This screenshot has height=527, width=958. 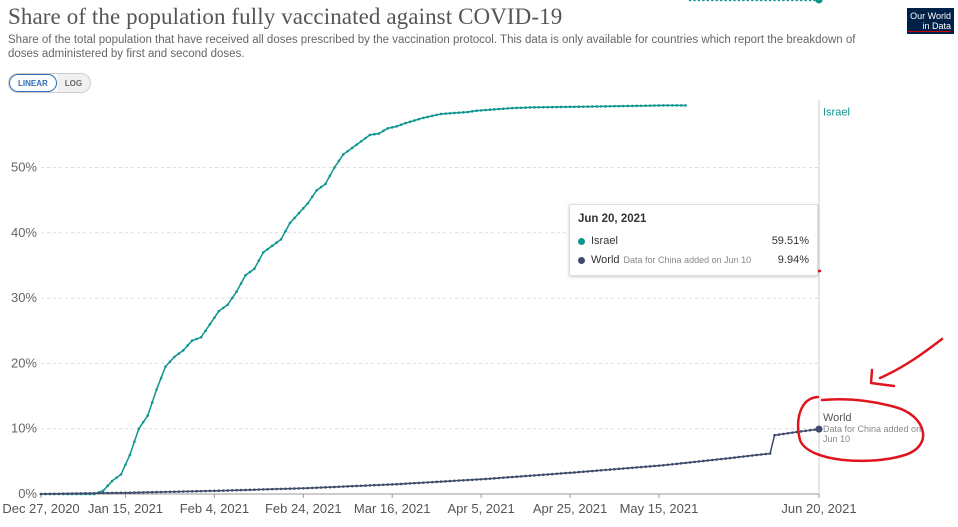 What do you see at coordinates (818, 508) in the screenshot?
I see `x-tick-label: Jun 20, 2021` at bounding box center [818, 508].